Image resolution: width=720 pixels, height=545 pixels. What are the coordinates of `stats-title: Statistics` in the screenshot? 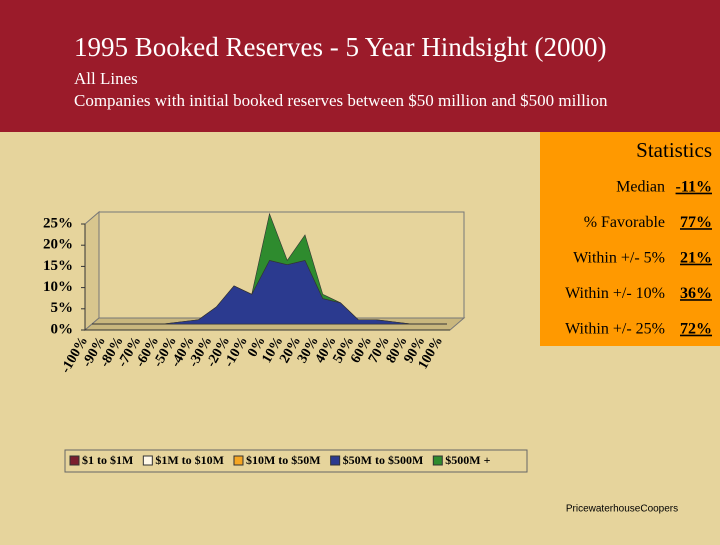 It's located at (674, 150).